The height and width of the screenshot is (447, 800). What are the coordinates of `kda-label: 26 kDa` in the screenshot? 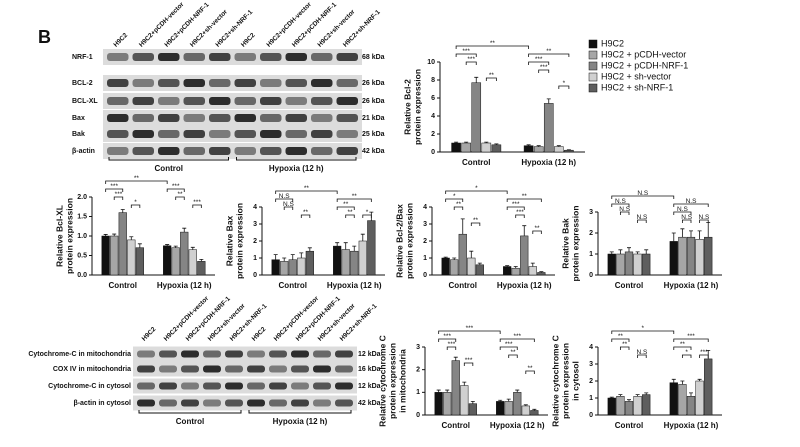 It's located at (373, 83).